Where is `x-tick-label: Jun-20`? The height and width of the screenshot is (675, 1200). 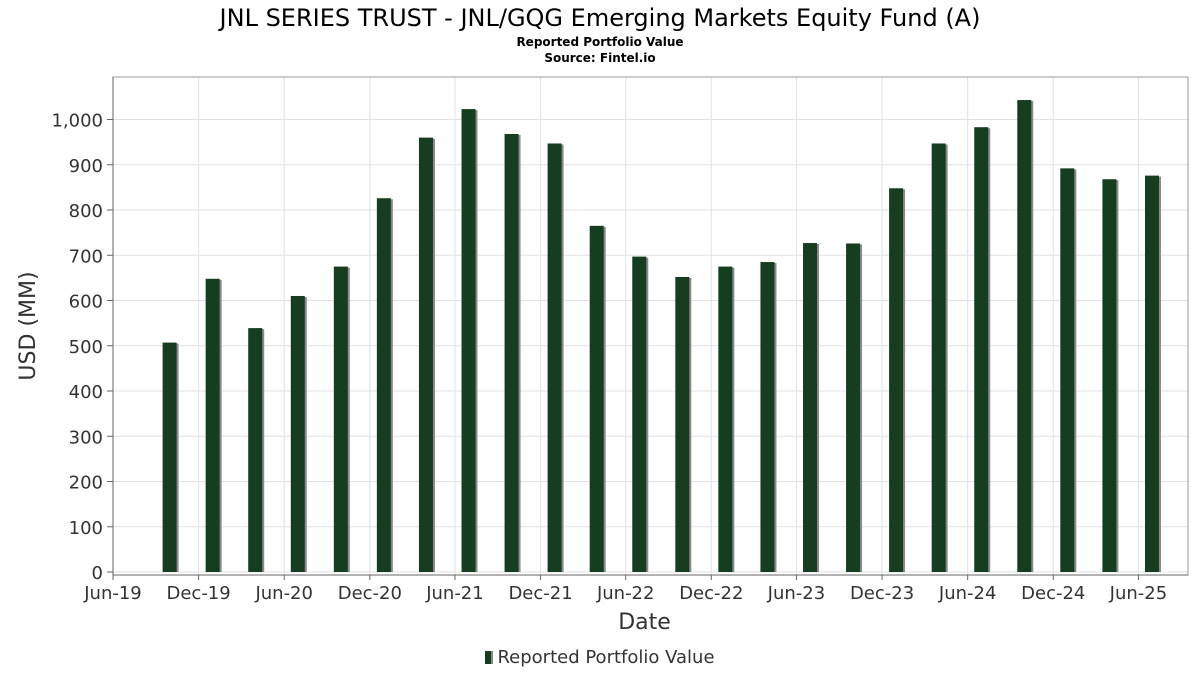 x-tick-label: Jun-20 is located at coordinates (283, 593).